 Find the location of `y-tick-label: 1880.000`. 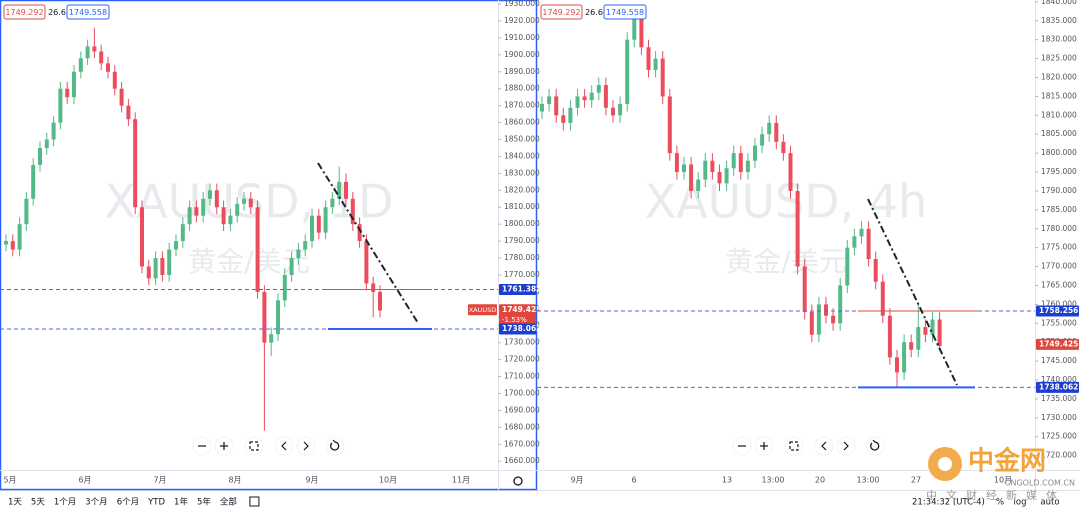

y-tick-label: 1880.000 is located at coordinates (522, 88).